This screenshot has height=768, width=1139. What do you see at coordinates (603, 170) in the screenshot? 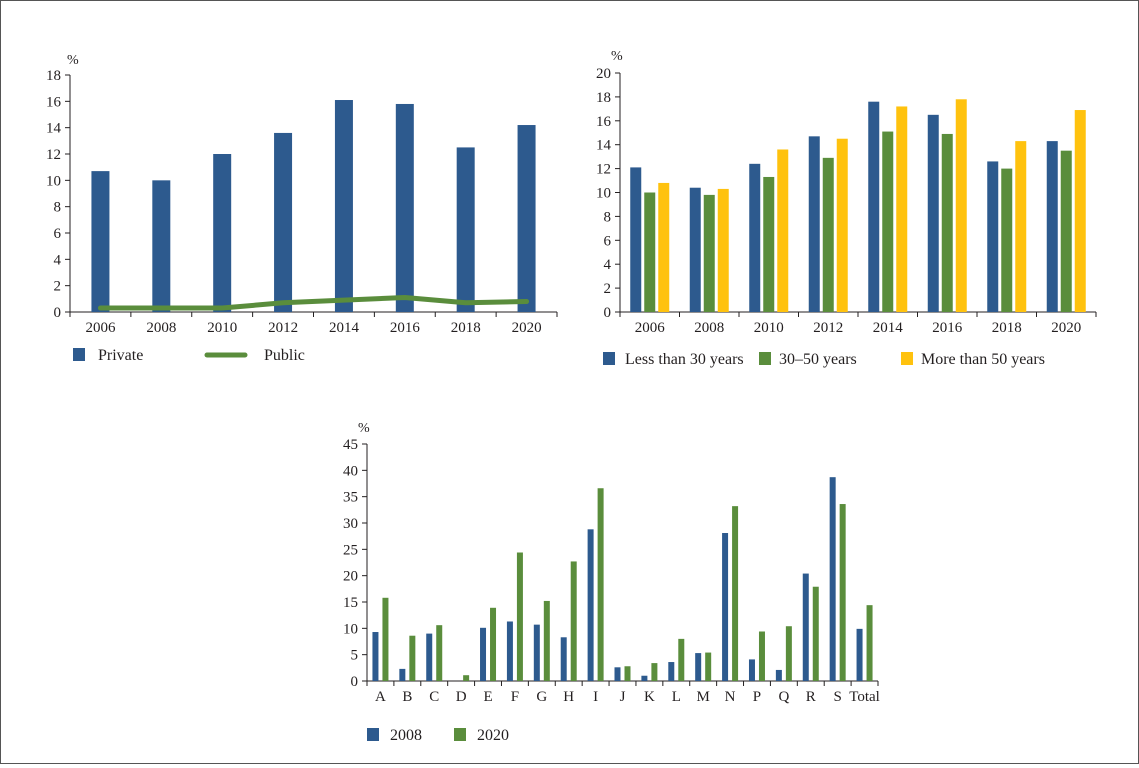
I see `y-tick-label: 12` at bounding box center [603, 170].